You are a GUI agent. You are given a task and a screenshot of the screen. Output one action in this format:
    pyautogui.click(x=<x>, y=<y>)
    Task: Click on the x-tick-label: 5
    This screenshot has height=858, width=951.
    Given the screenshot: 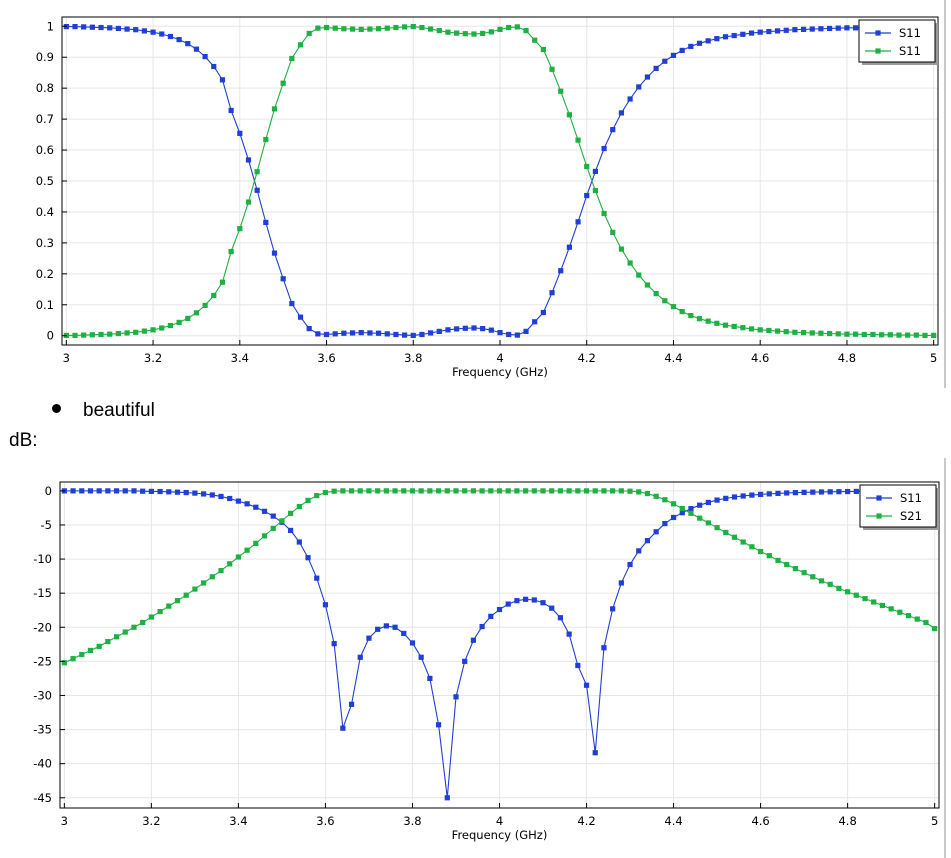 What is the action you would take?
    pyautogui.click(x=934, y=821)
    